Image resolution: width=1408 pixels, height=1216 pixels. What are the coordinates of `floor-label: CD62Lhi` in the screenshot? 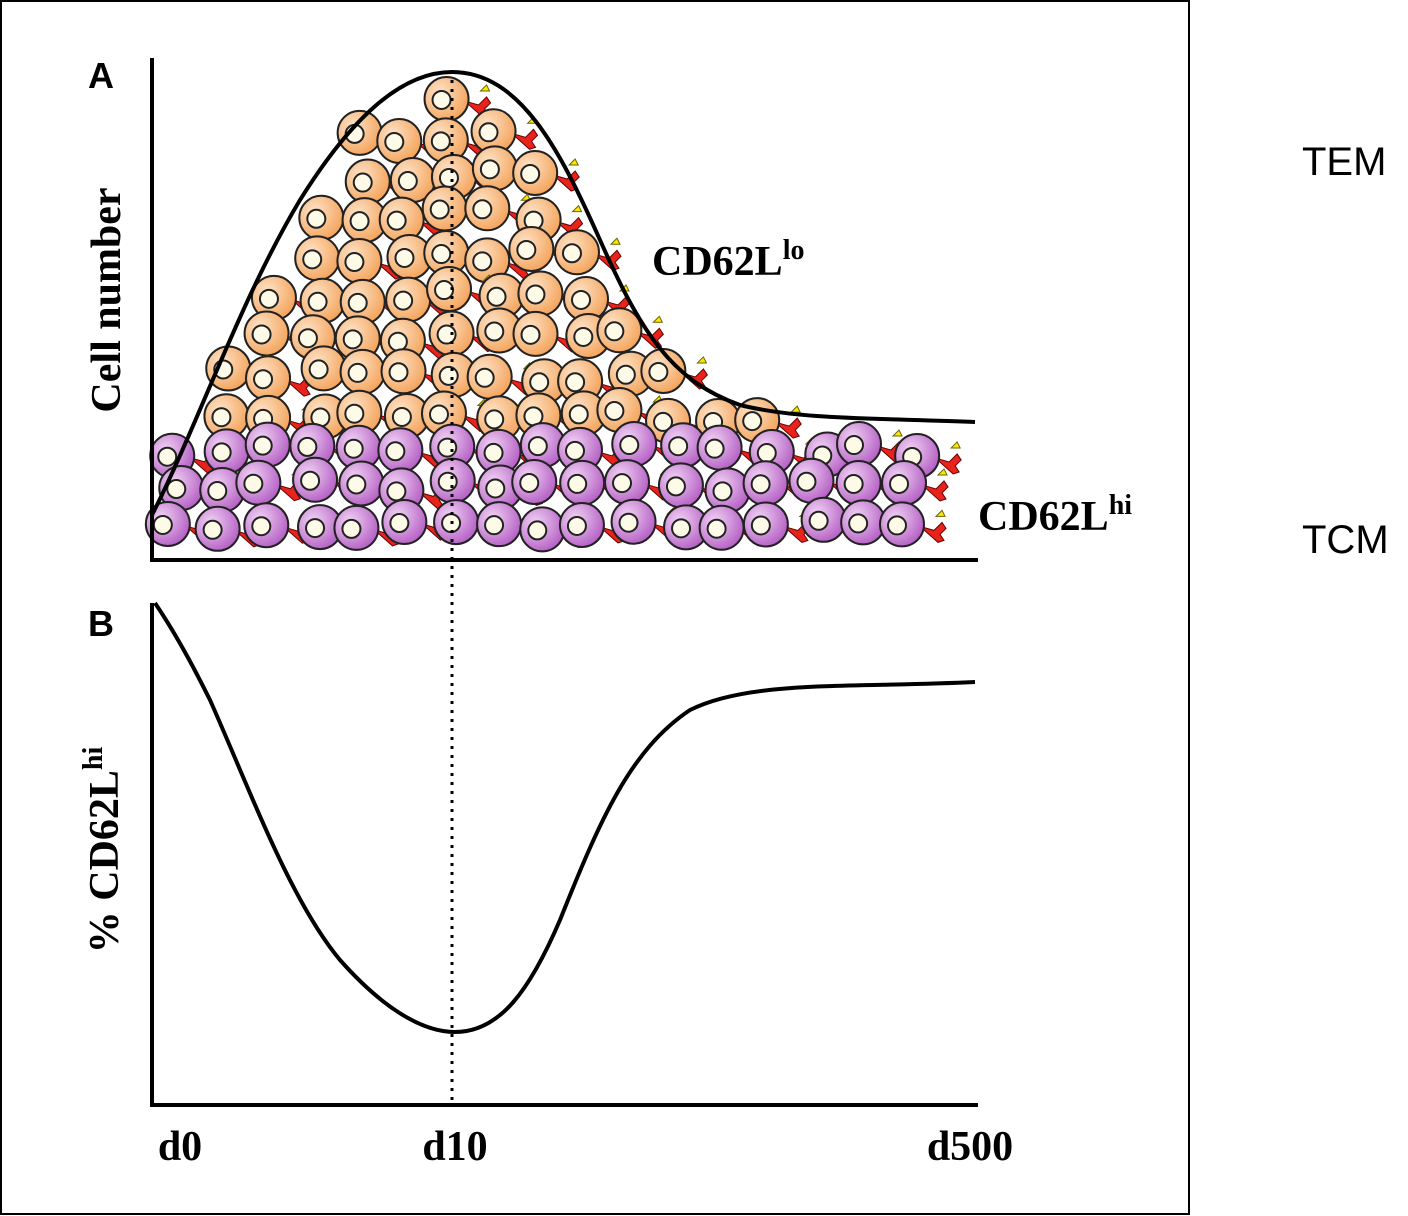 It's located at (1055, 515).